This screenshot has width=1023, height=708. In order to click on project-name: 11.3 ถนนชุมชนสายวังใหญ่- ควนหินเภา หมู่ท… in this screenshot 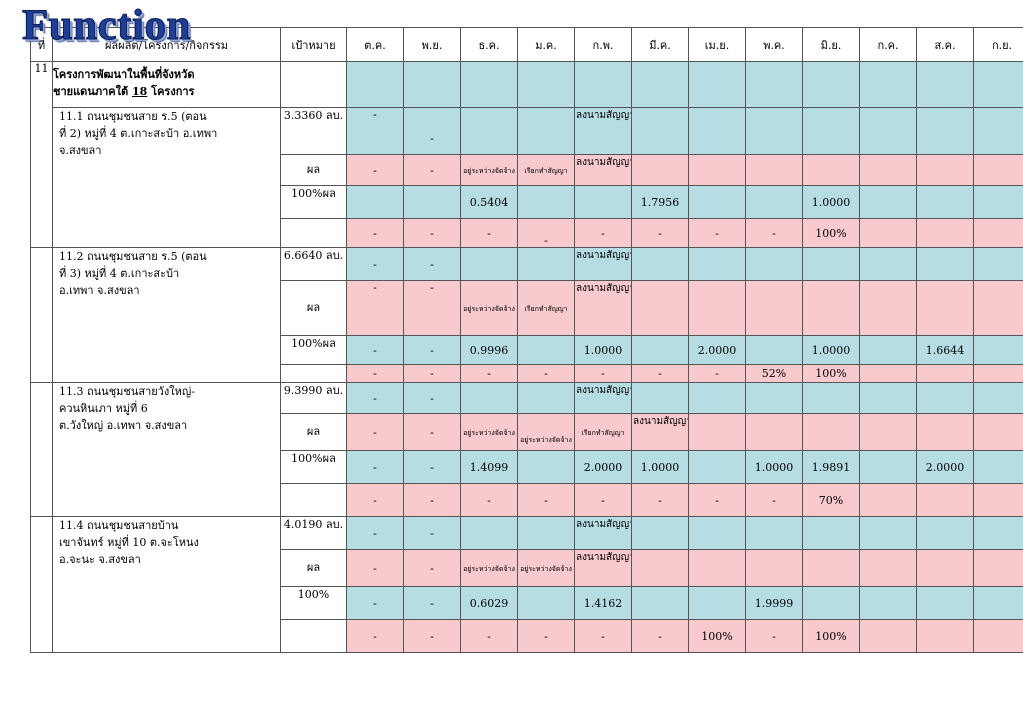, I will do `click(166, 449)`.